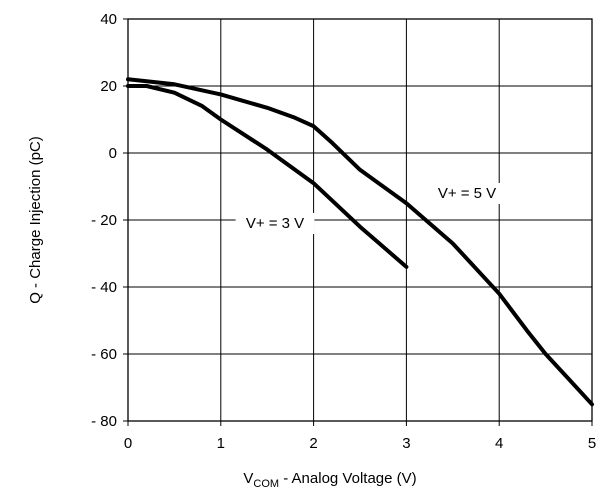 The width and height of the screenshot is (606, 493). What do you see at coordinates (266, 484) in the screenshot?
I see `x-axis-label-subscript: COM` at bounding box center [266, 484].